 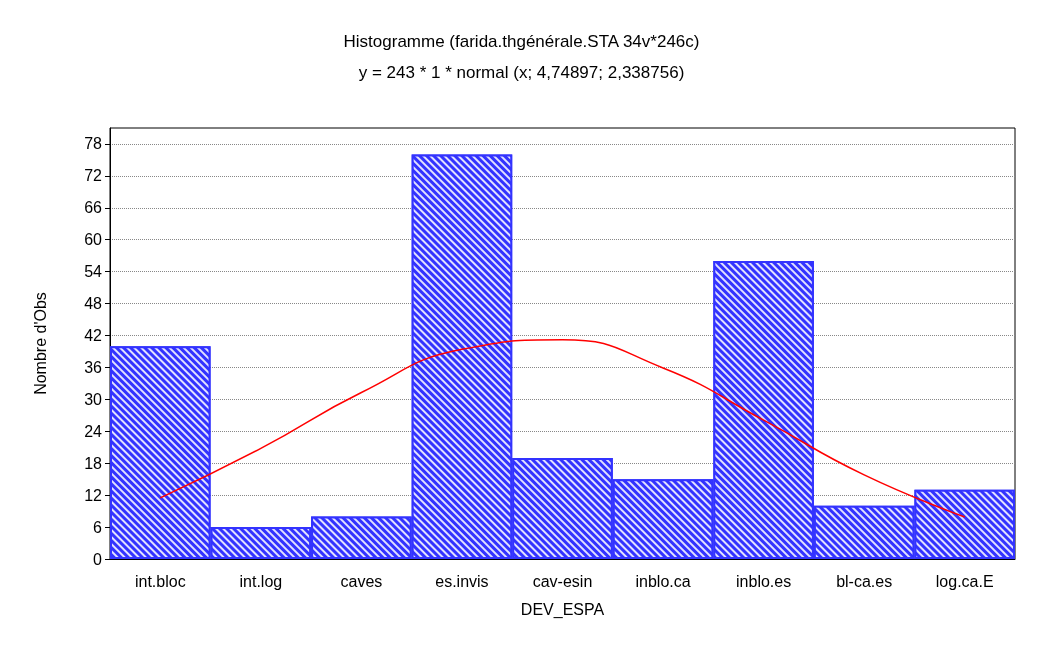 What do you see at coordinates (562, 581) in the screenshot?
I see `x-tick-label: cav-esin` at bounding box center [562, 581].